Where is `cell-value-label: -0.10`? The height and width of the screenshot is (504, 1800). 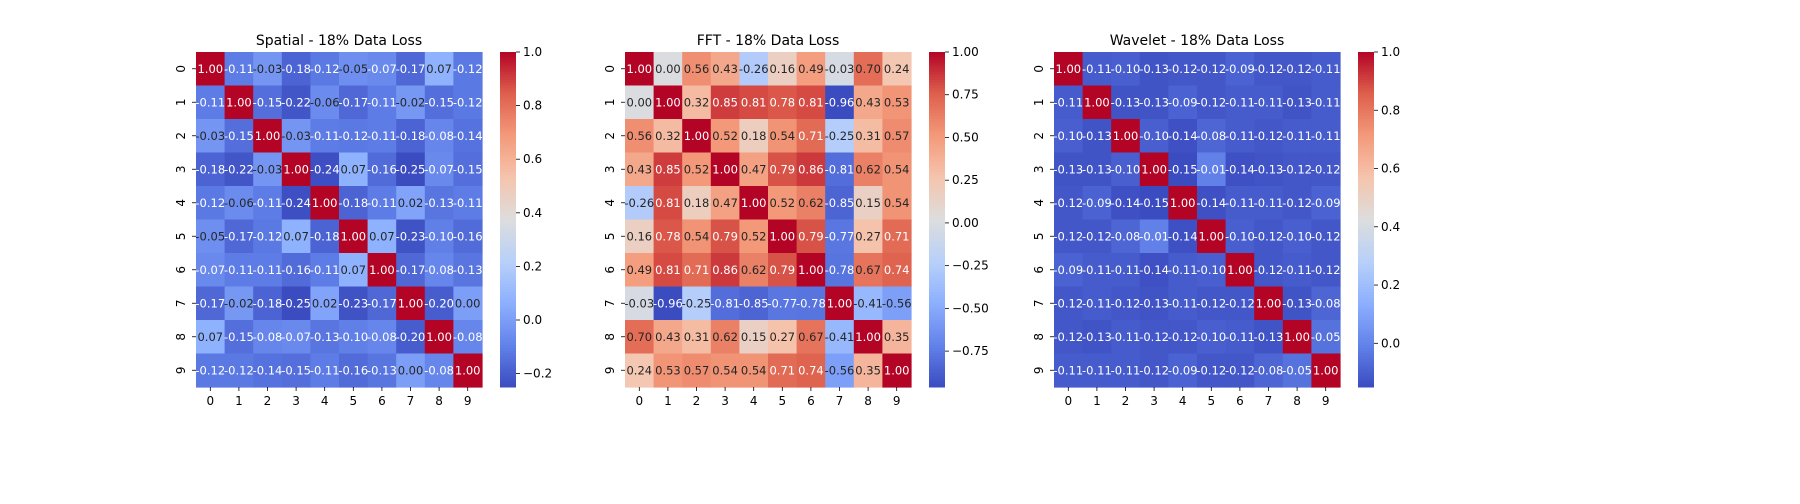 cell-value-label: -0.10 is located at coordinates (353, 337).